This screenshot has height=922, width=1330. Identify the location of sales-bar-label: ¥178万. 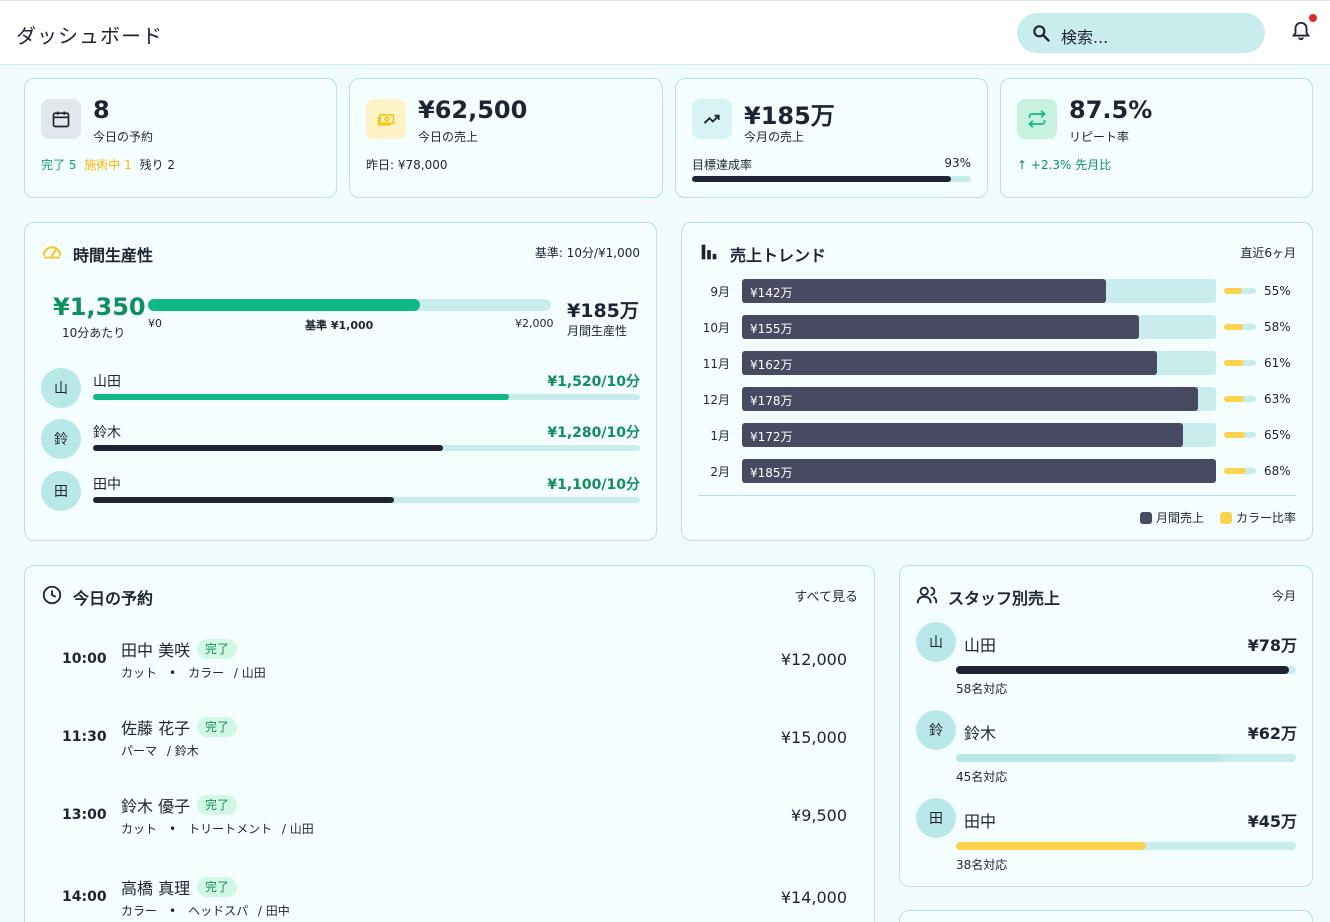
(771, 401).